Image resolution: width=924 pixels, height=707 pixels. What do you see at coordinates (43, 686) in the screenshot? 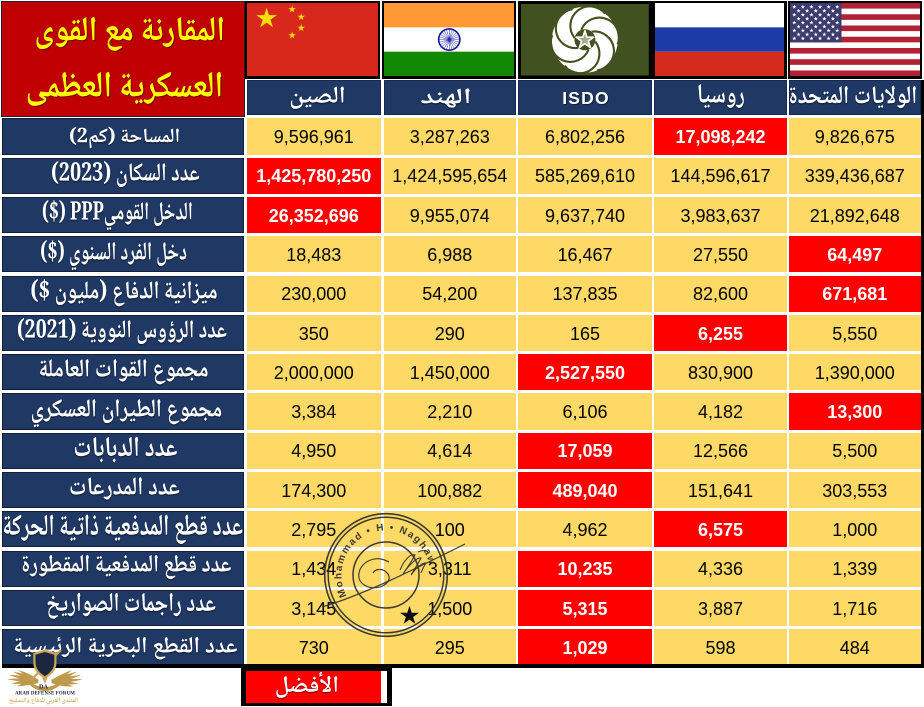
I see `svg-text: DA` at bounding box center [43, 686].